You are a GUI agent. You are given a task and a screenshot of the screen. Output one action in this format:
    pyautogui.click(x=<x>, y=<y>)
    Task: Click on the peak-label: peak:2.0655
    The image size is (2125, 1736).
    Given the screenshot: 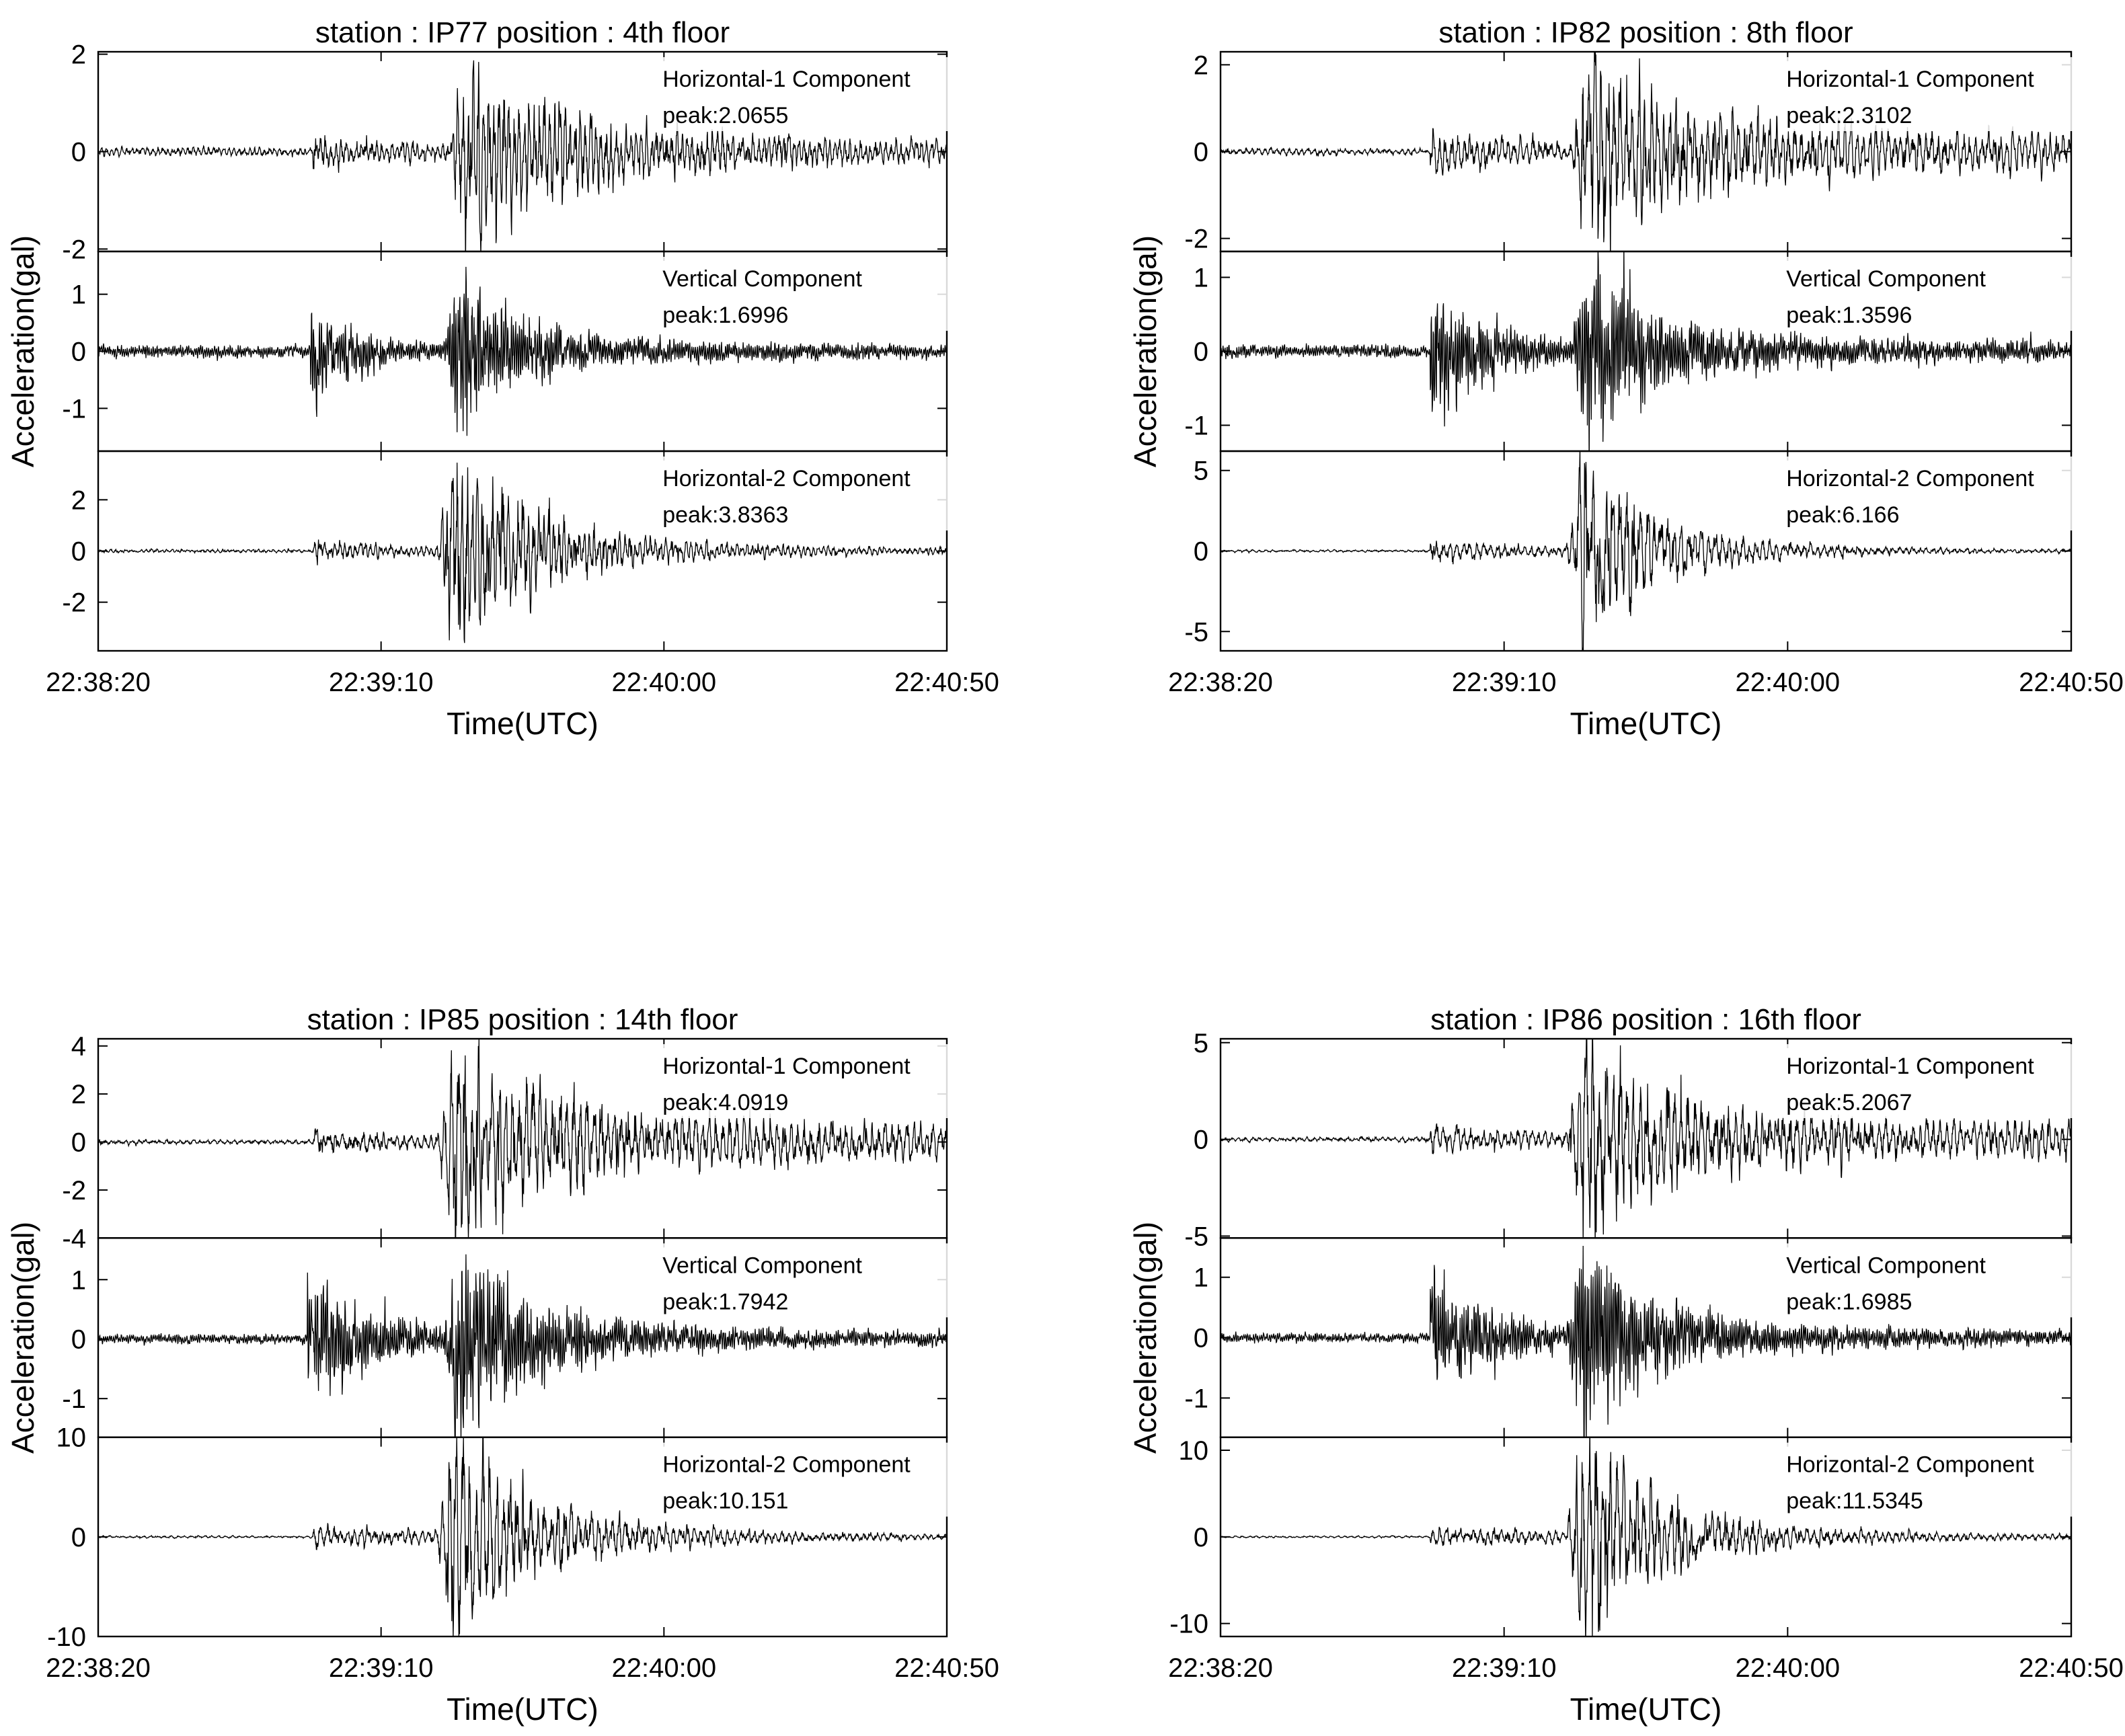 What is the action you would take?
    pyautogui.click(x=725, y=115)
    